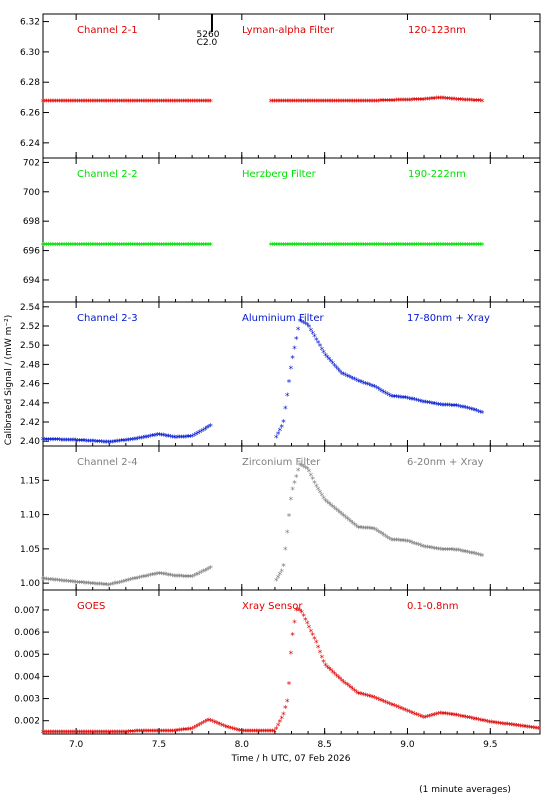  Describe the element at coordinates (437, 174) in the screenshot. I see `band-label: 190-222nm` at that location.